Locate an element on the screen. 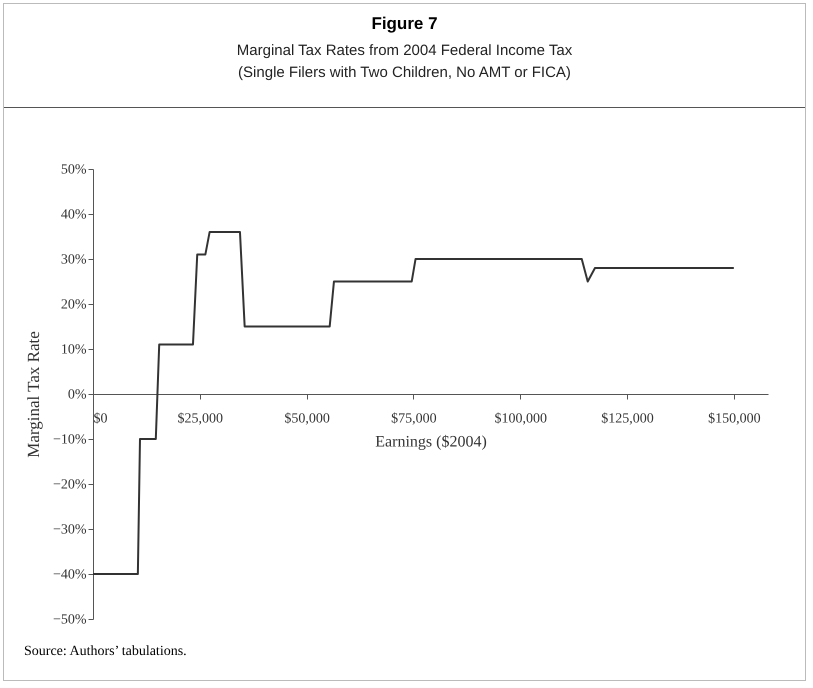  y-tick-label: 50% is located at coordinates (73, 170).